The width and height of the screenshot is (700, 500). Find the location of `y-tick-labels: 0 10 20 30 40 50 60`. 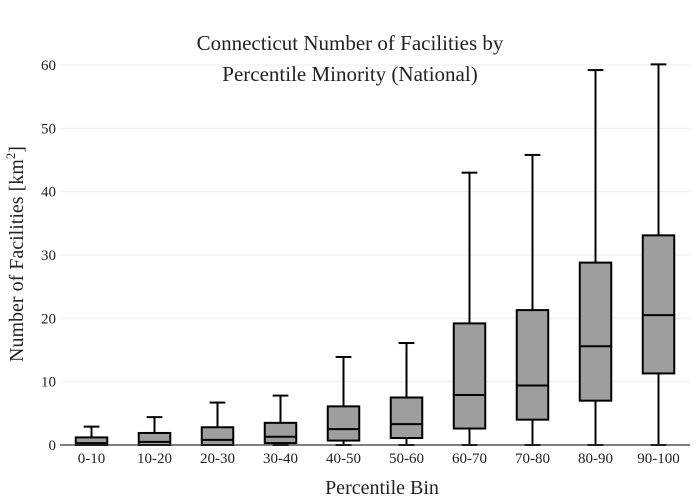

y-tick-labels: 0 10 20 30 40 50 60 is located at coordinates (48, 256).